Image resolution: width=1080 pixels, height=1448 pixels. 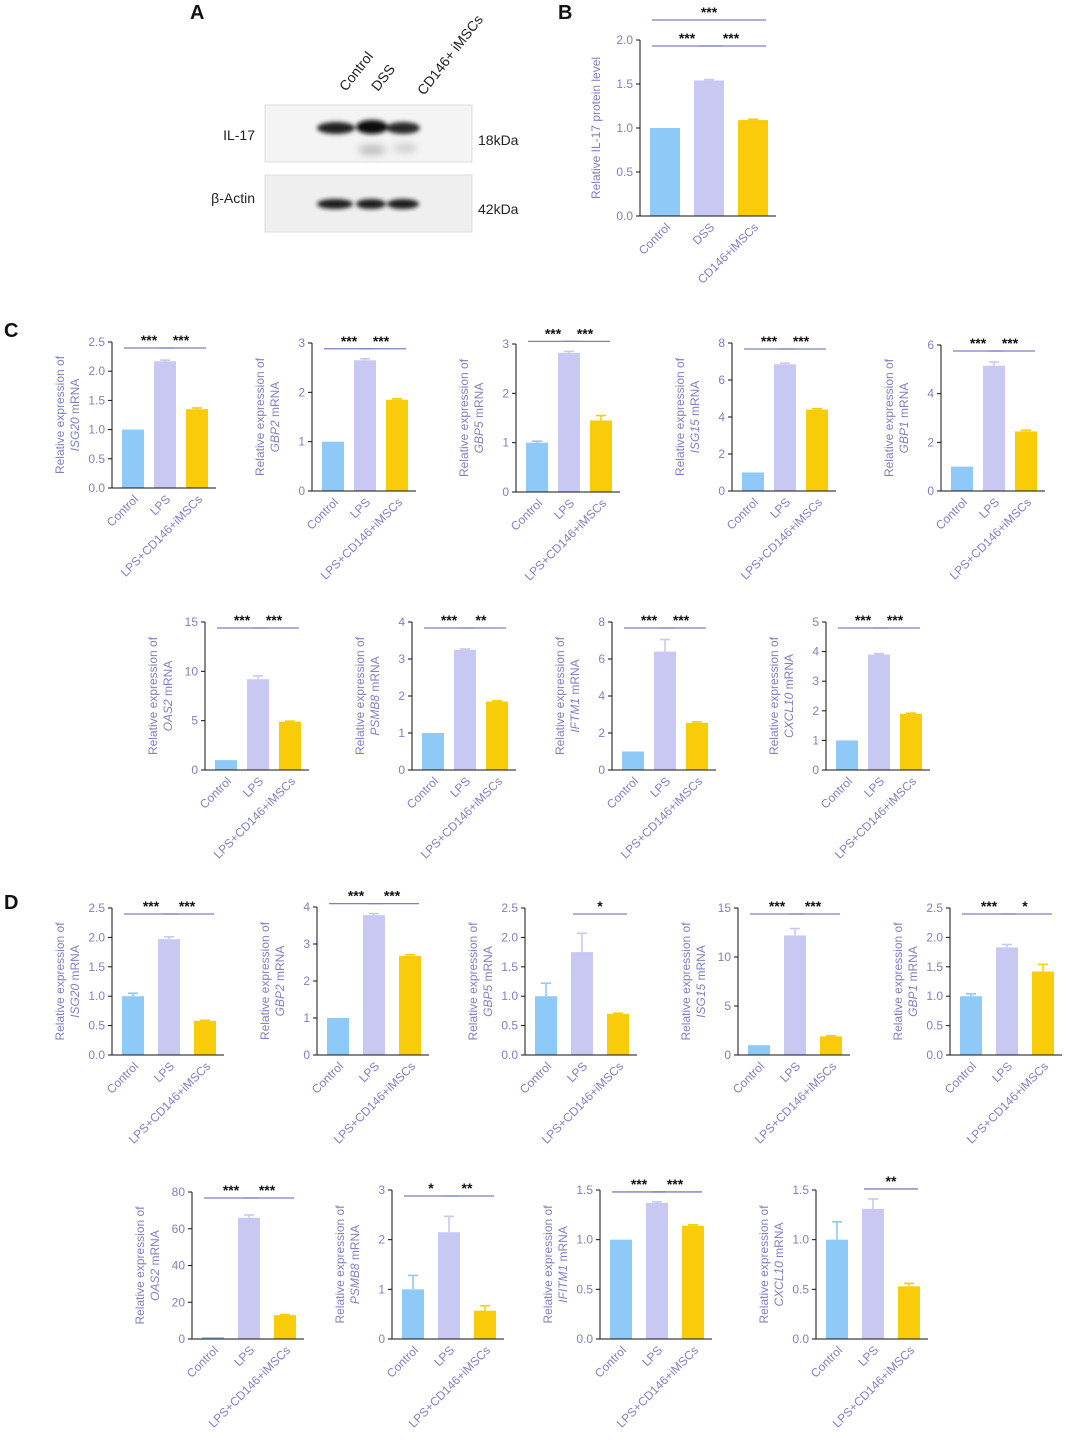 I want to click on y-tick-label-c1-4: 2.0, so click(x=96, y=371).